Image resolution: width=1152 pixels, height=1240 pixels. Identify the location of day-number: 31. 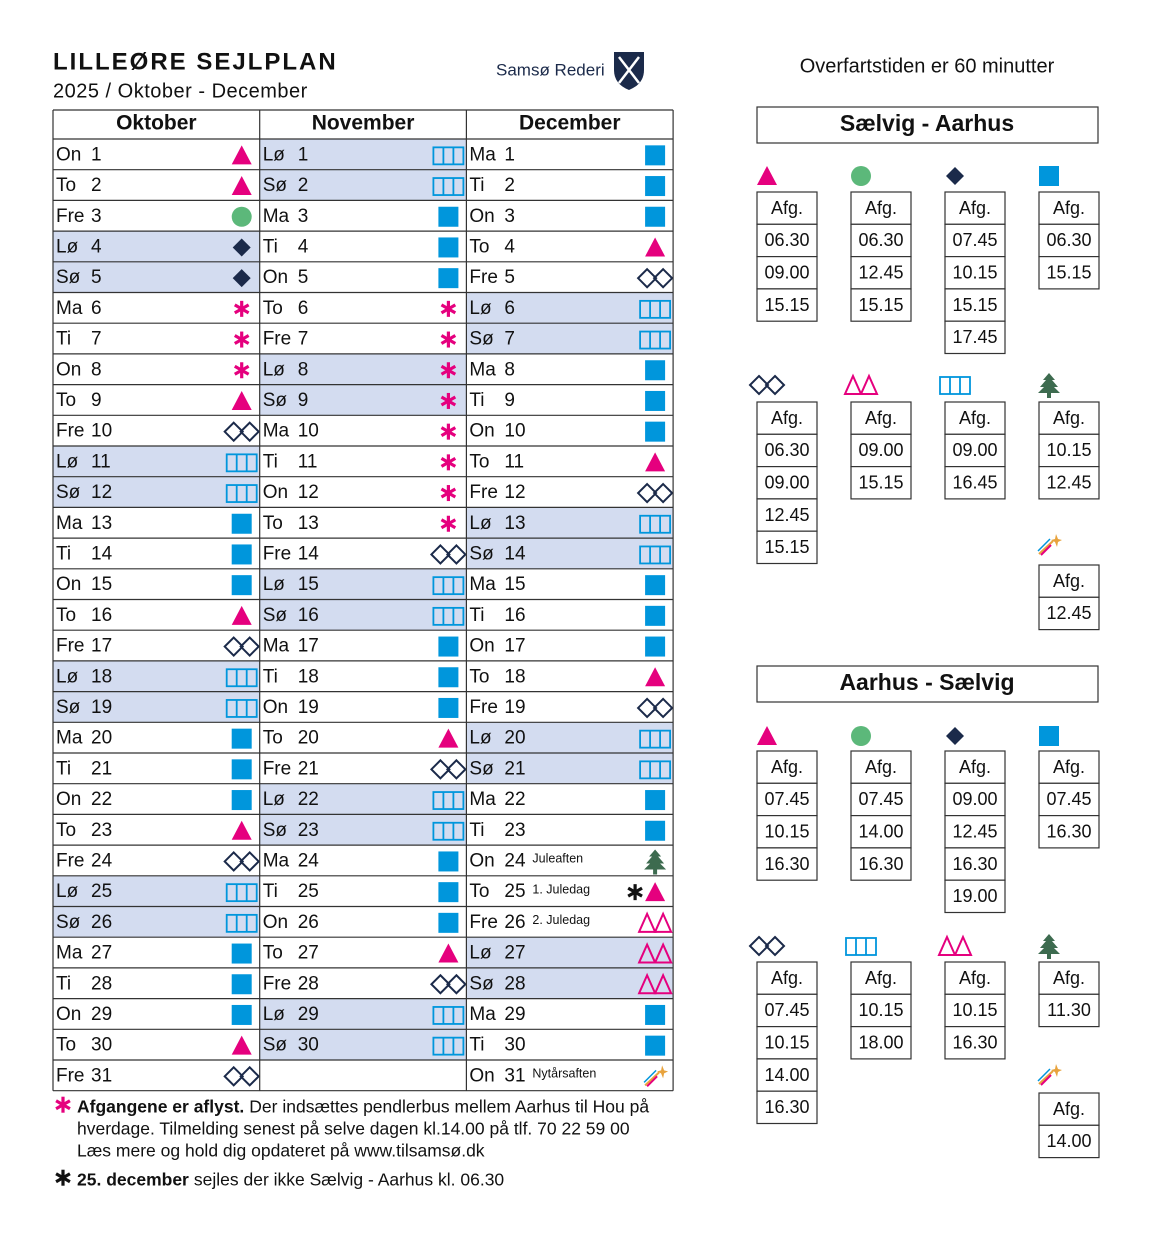
(101, 1075).